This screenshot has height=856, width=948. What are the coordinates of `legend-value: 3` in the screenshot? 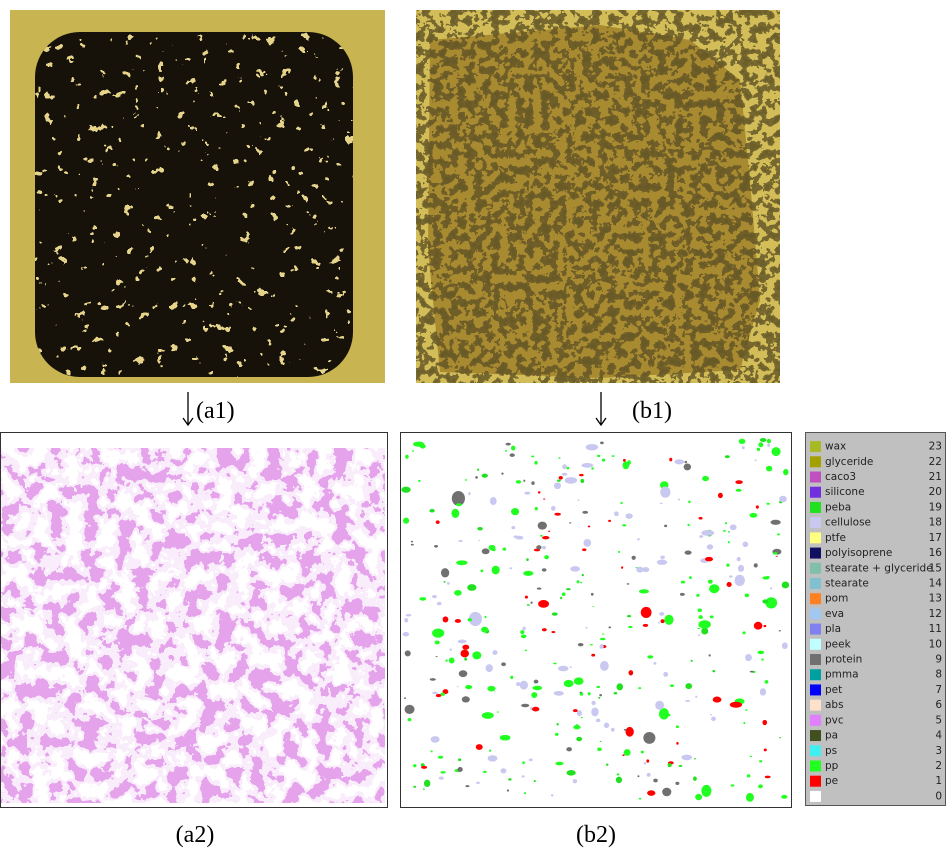 It's located at (938, 751).